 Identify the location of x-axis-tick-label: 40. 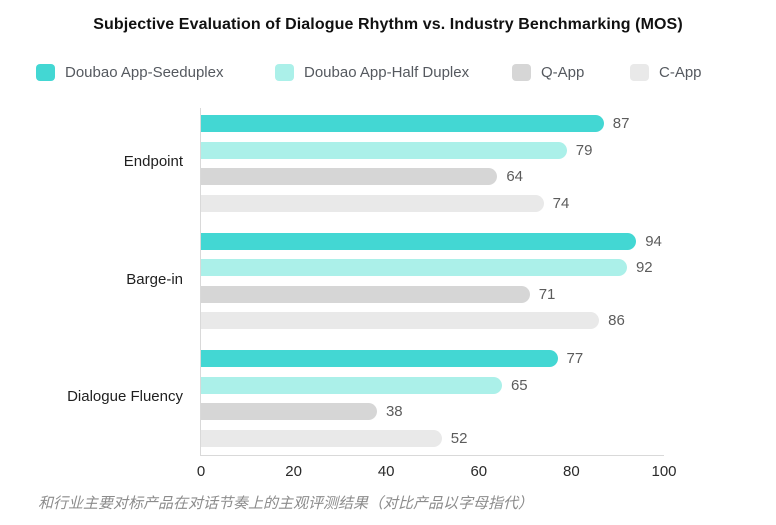
(386, 471).